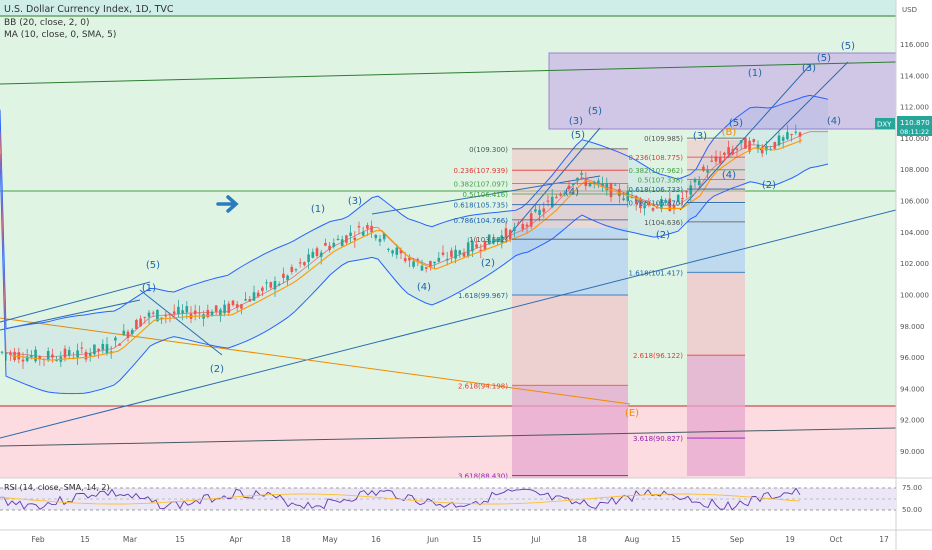  Describe the element at coordinates (582, 539) in the screenshot. I see `time-tick: 18` at that location.